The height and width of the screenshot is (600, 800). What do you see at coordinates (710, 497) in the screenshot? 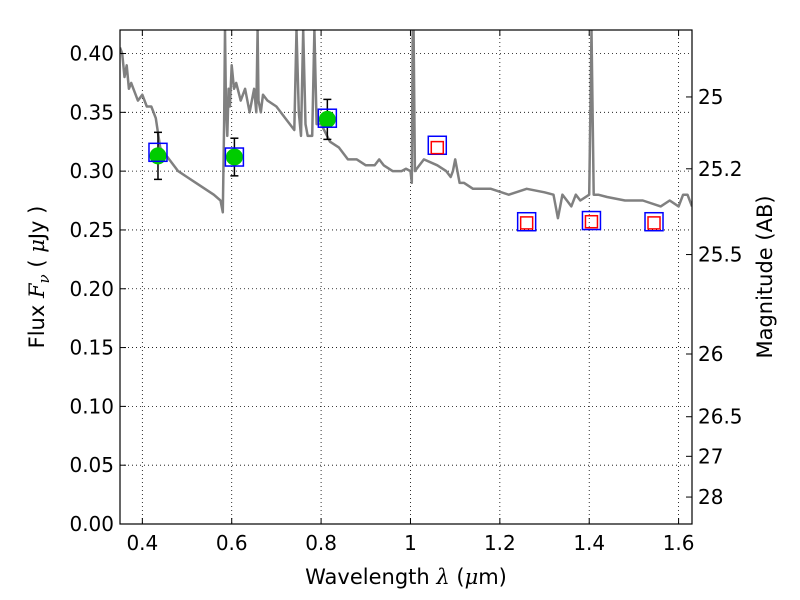
I see `y2-tick-label: 28` at bounding box center [710, 497].